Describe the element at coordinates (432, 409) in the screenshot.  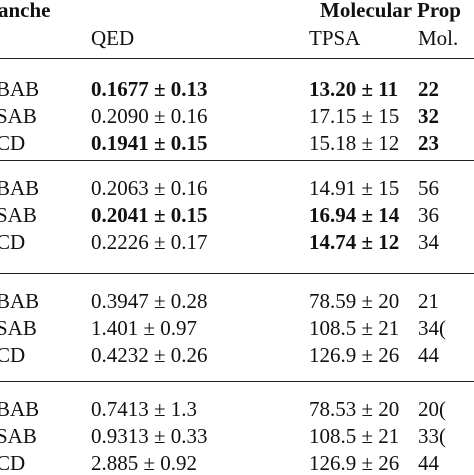
I see `row-mol-value: 20(` at that location.